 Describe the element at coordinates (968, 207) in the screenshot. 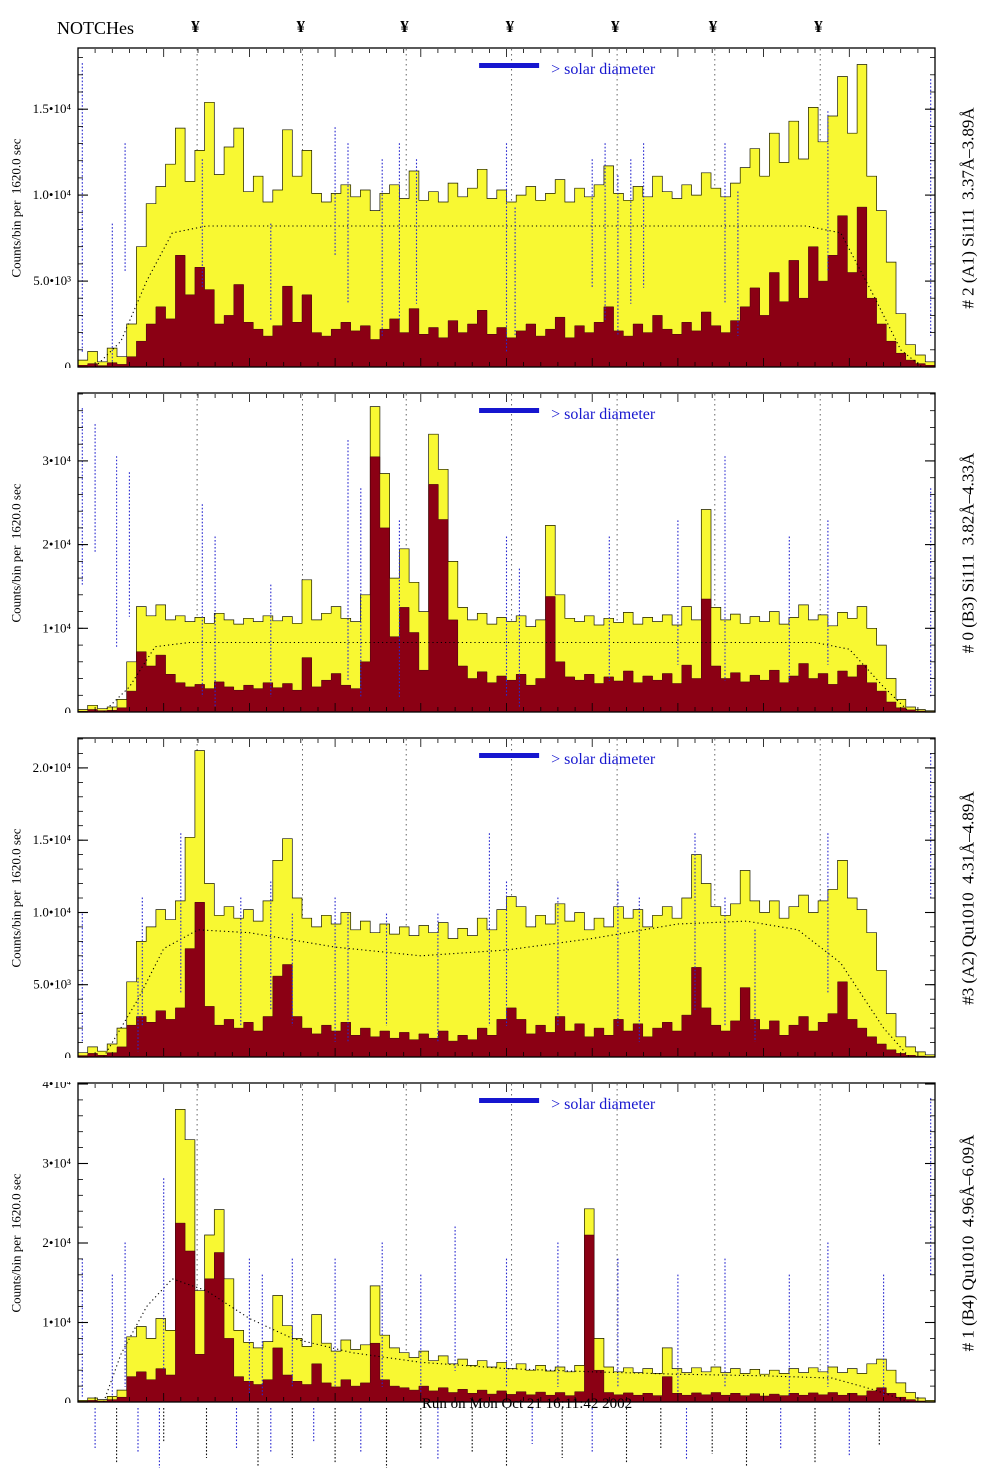

I see `channel-label: # 2 (A1) Si111 3.37Å–3.89Å` at that location.